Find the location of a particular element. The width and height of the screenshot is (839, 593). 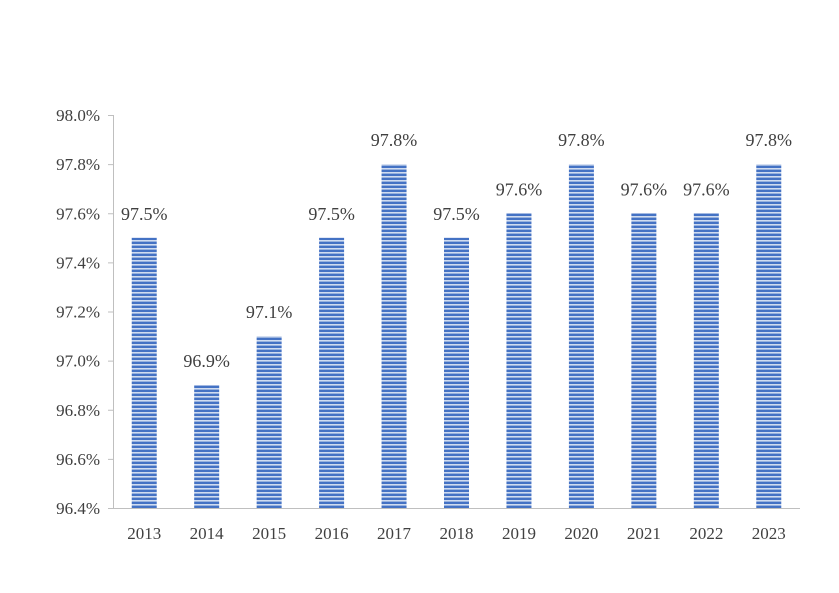

x-tick-label: 2014 is located at coordinates (207, 533).